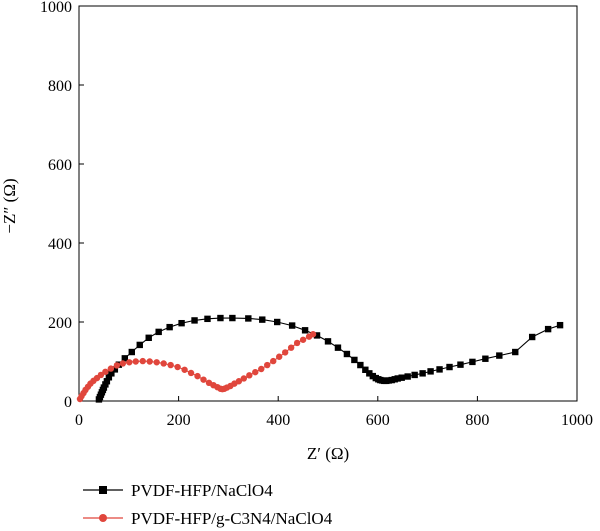 The image size is (600, 531). Describe the element at coordinates (60, 244) in the screenshot. I see `y-tick-label: 400` at that location.